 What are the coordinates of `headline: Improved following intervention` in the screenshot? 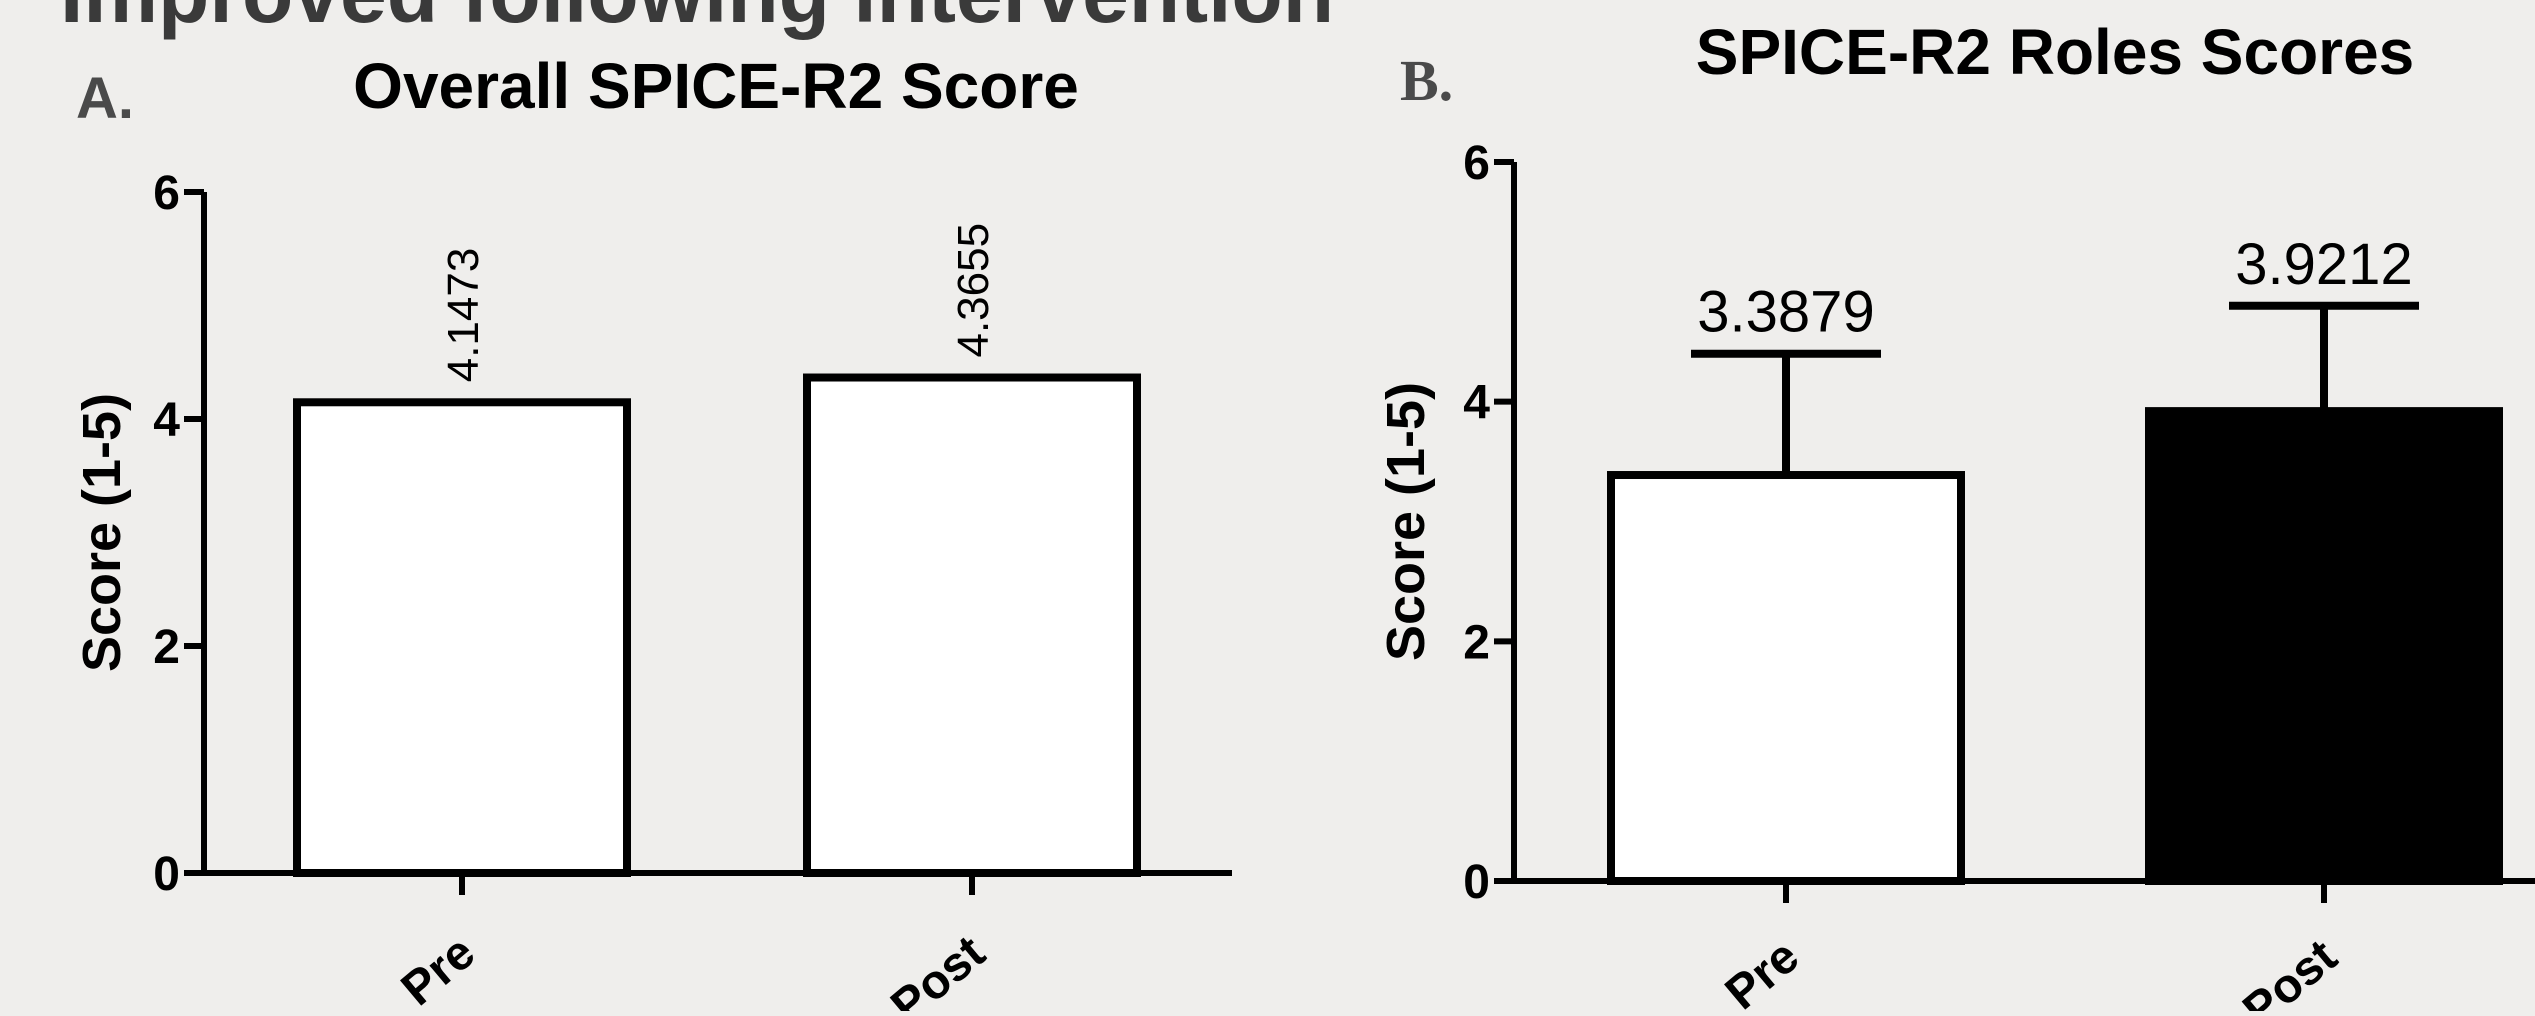 It's located at (697, 20).